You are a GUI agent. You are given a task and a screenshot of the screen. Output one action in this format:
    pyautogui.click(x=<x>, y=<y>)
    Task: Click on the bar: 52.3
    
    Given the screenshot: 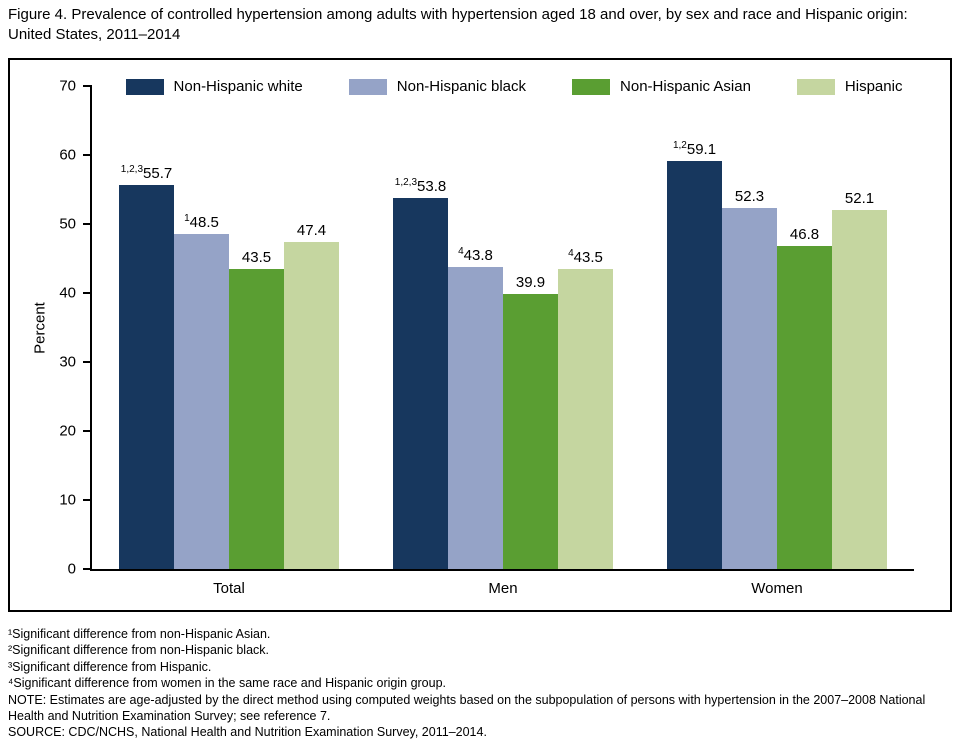 What is the action you would take?
    pyautogui.click(x=749, y=378)
    